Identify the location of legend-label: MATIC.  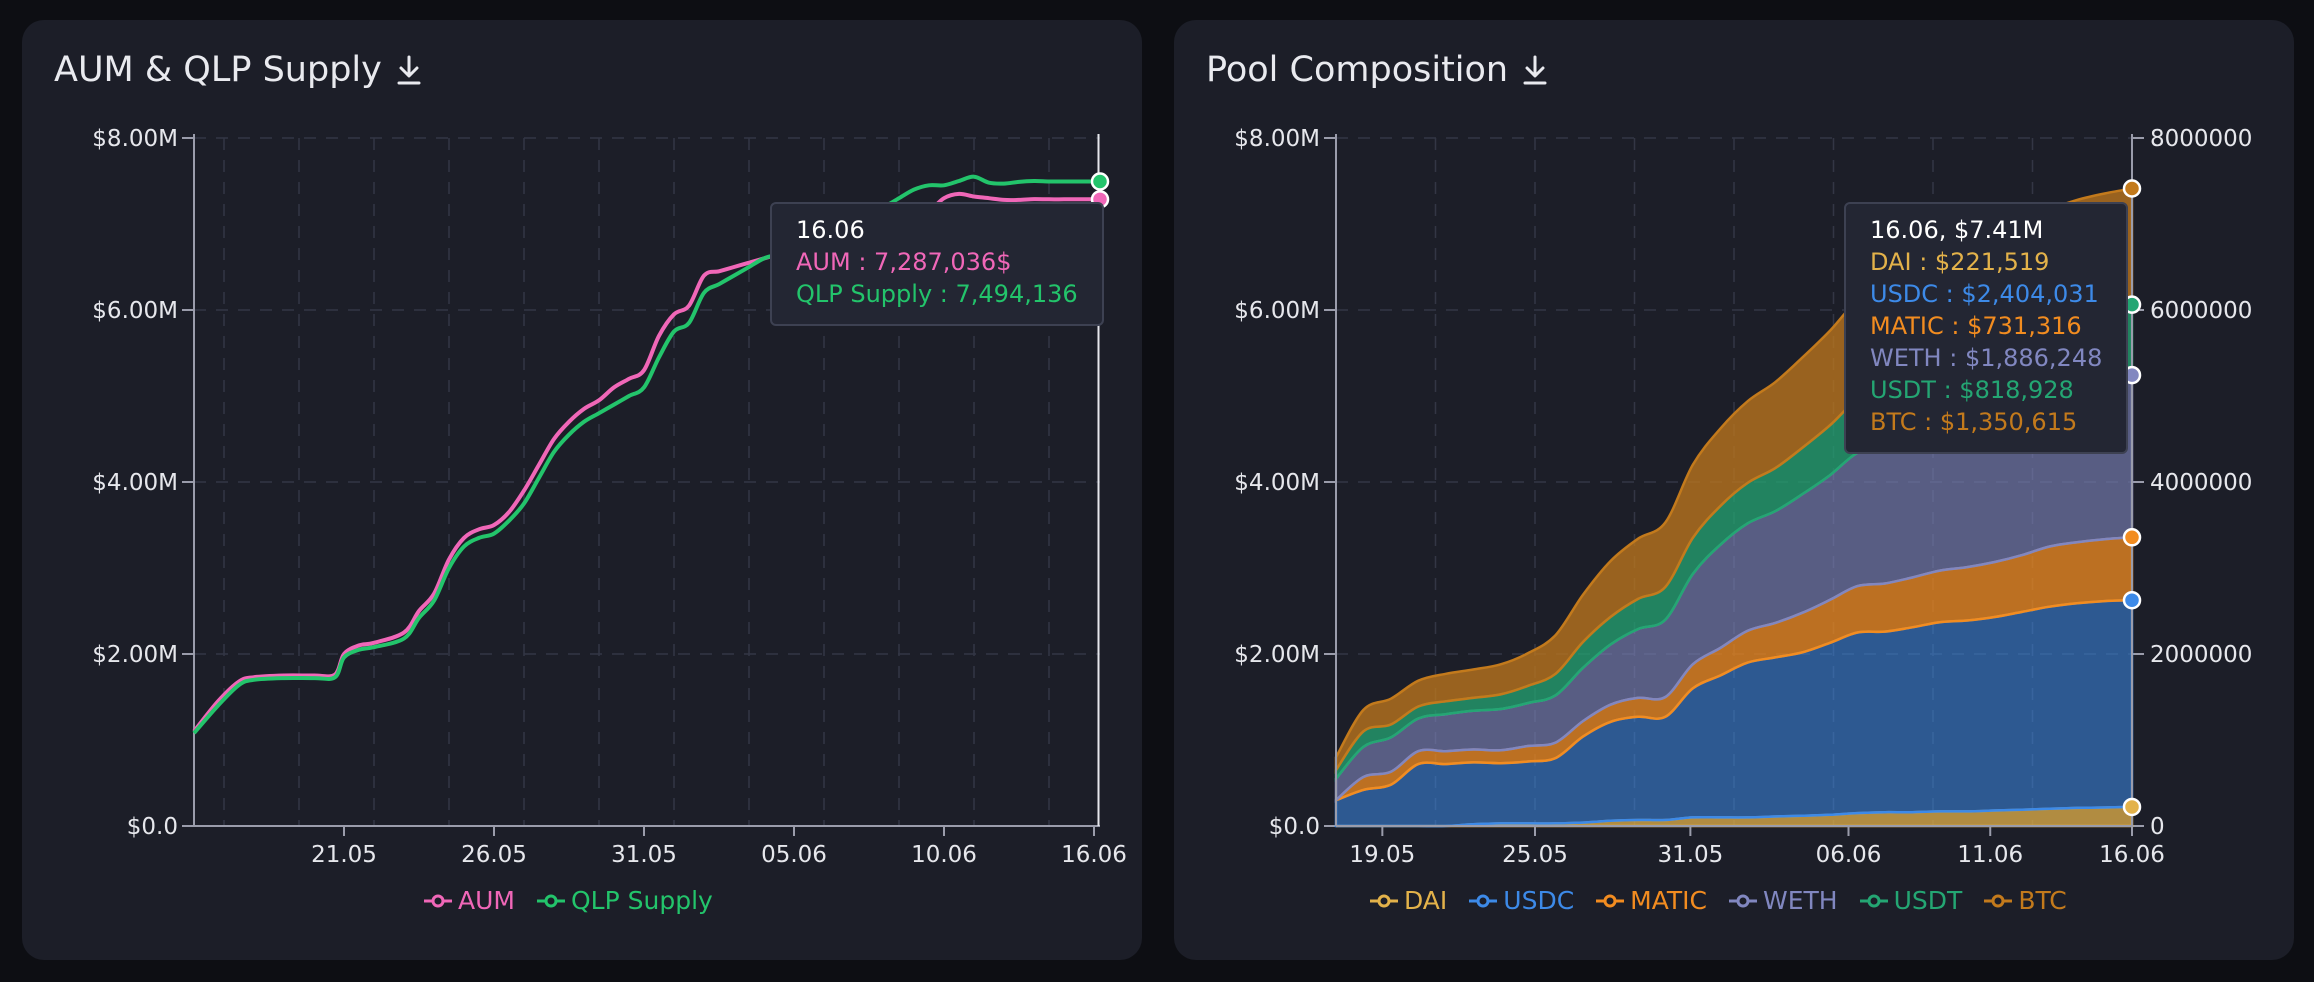
(1669, 900).